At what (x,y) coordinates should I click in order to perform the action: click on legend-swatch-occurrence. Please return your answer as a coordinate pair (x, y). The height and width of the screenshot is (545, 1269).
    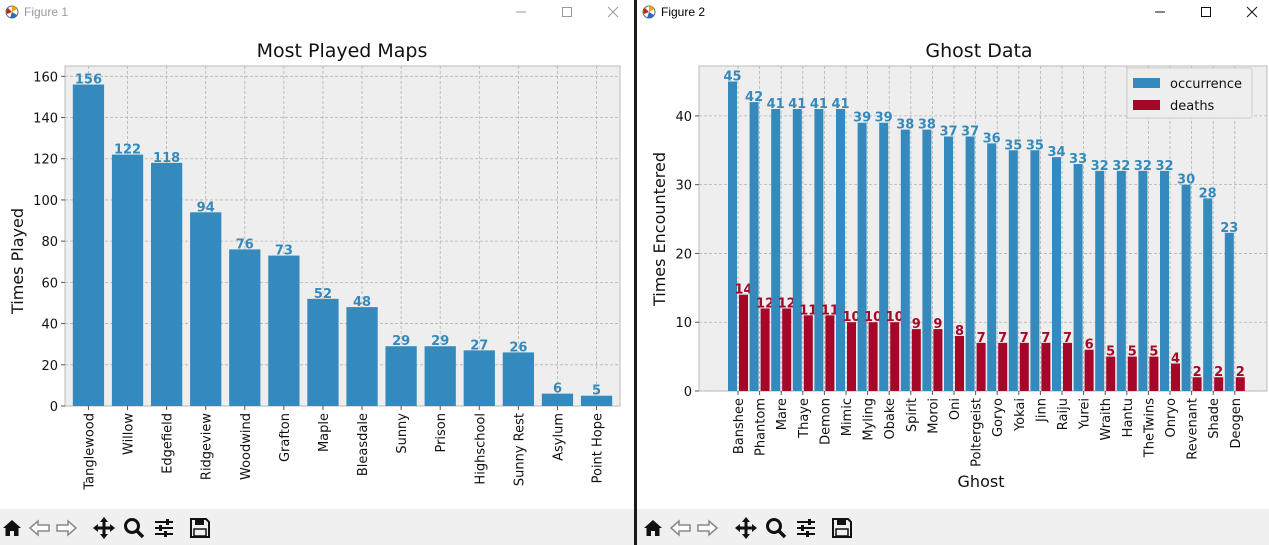
    Looking at the image, I should click on (1146, 83).